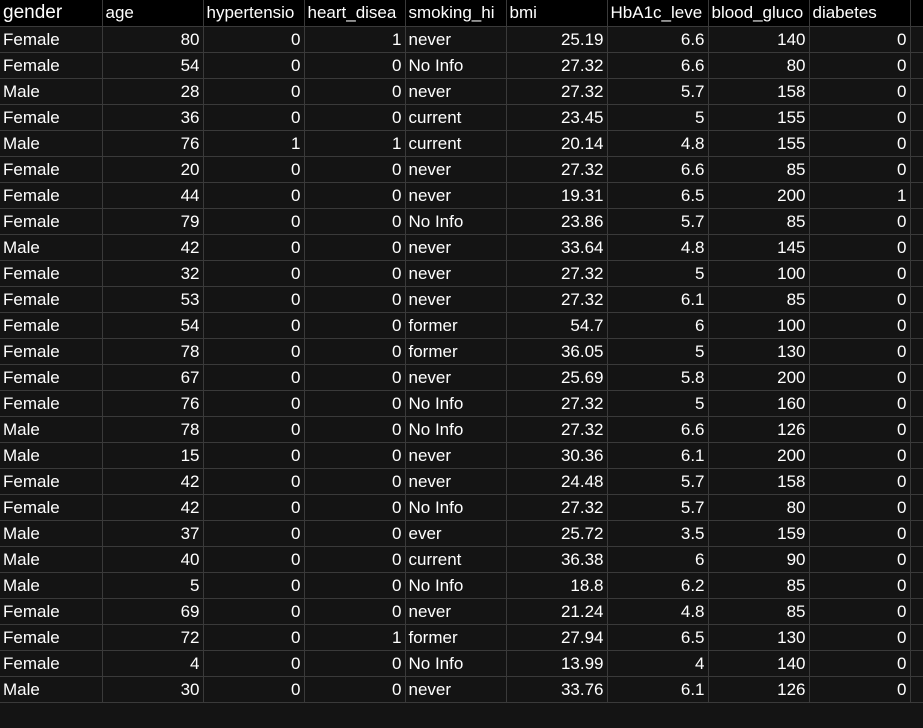 This screenshot has width=923, height=728. I want to click on cell-hba1c-level: 6, so click(658, 325).